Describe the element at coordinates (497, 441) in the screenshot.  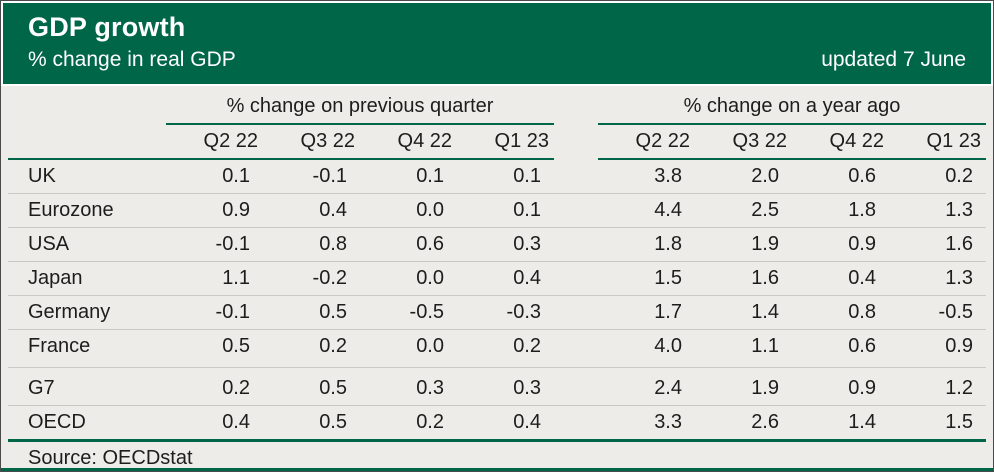
I see `table-bottom-rule` at that location.